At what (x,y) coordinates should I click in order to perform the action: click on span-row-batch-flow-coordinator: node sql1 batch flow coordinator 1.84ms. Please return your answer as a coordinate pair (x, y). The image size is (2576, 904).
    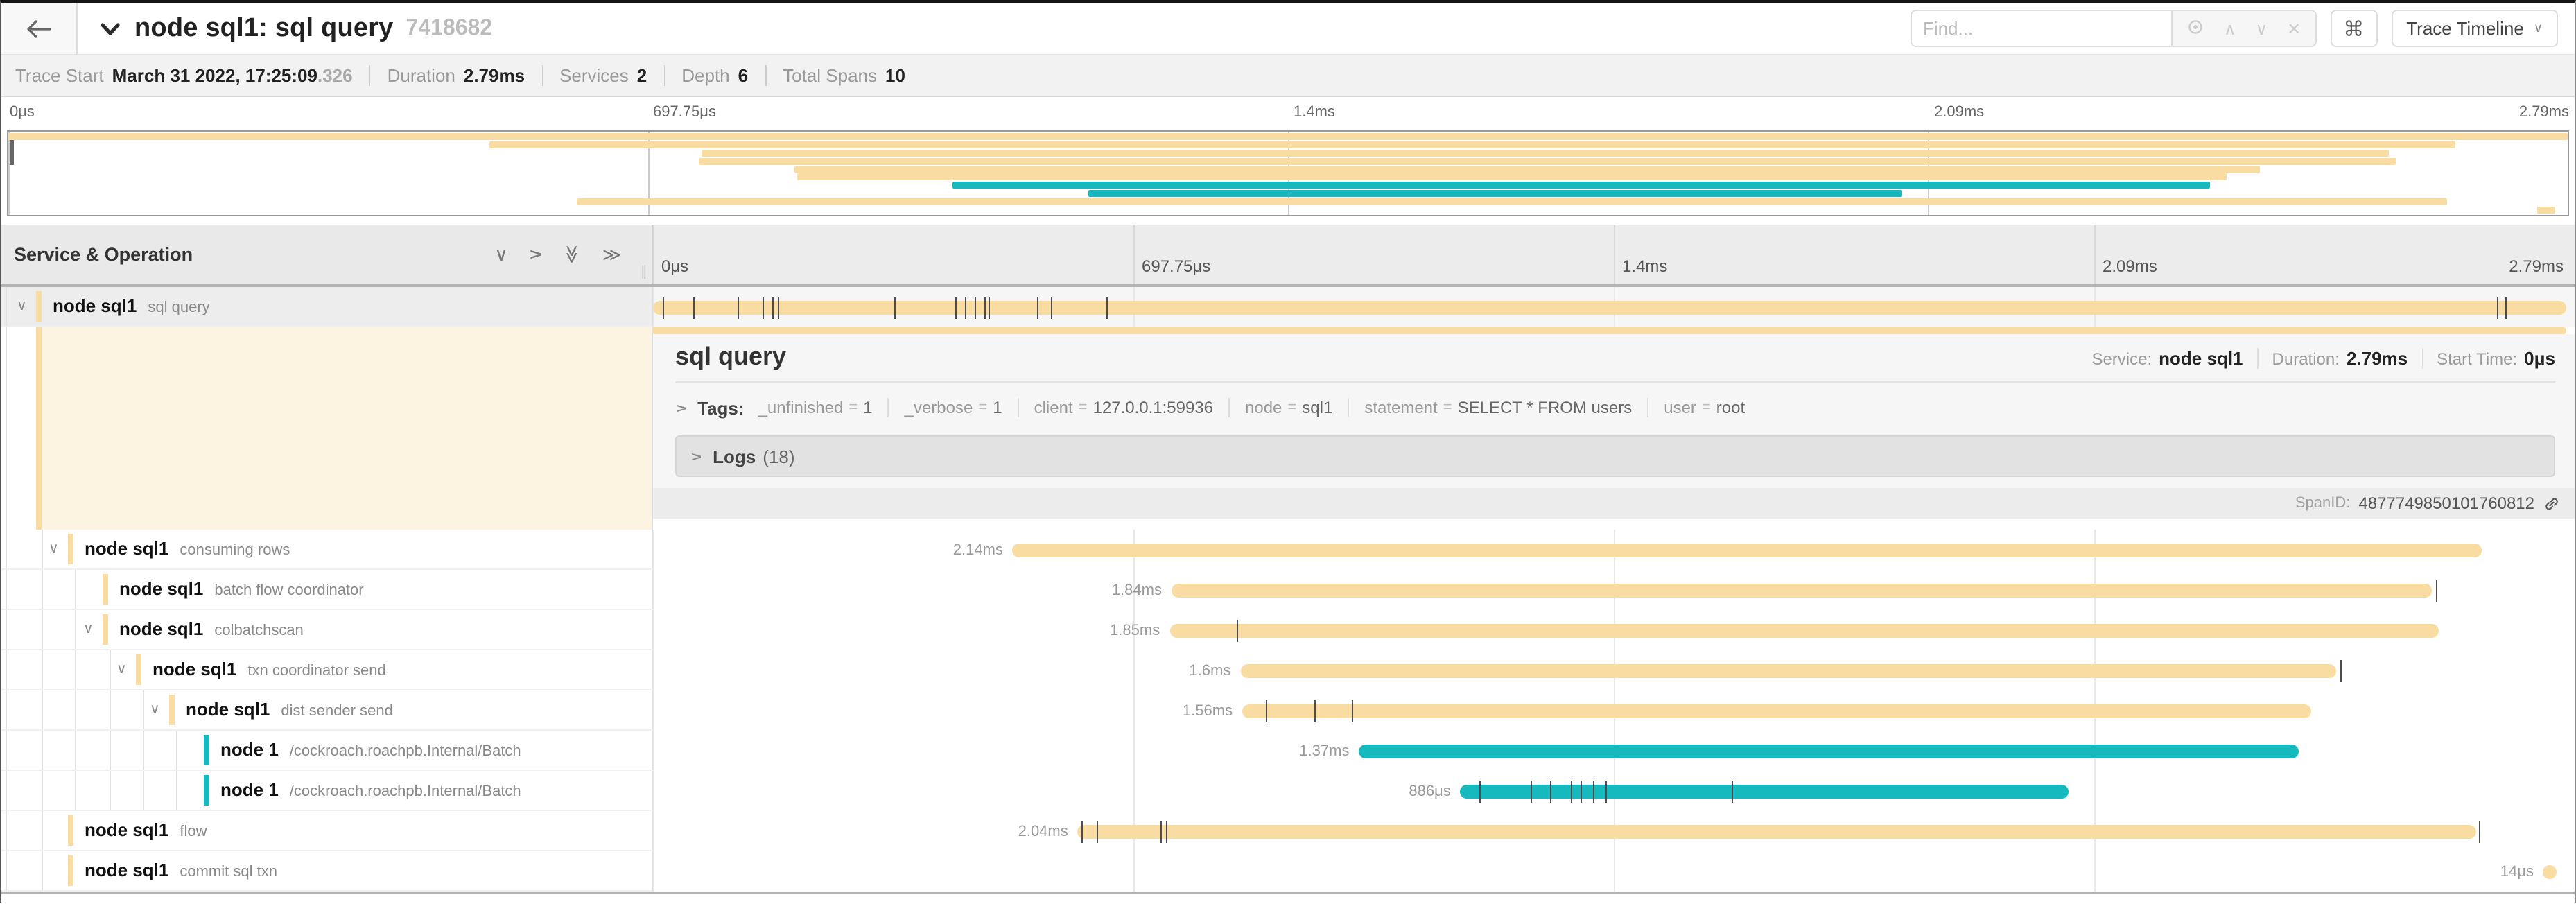
    Looking at the image, I should click on (1288, 590).